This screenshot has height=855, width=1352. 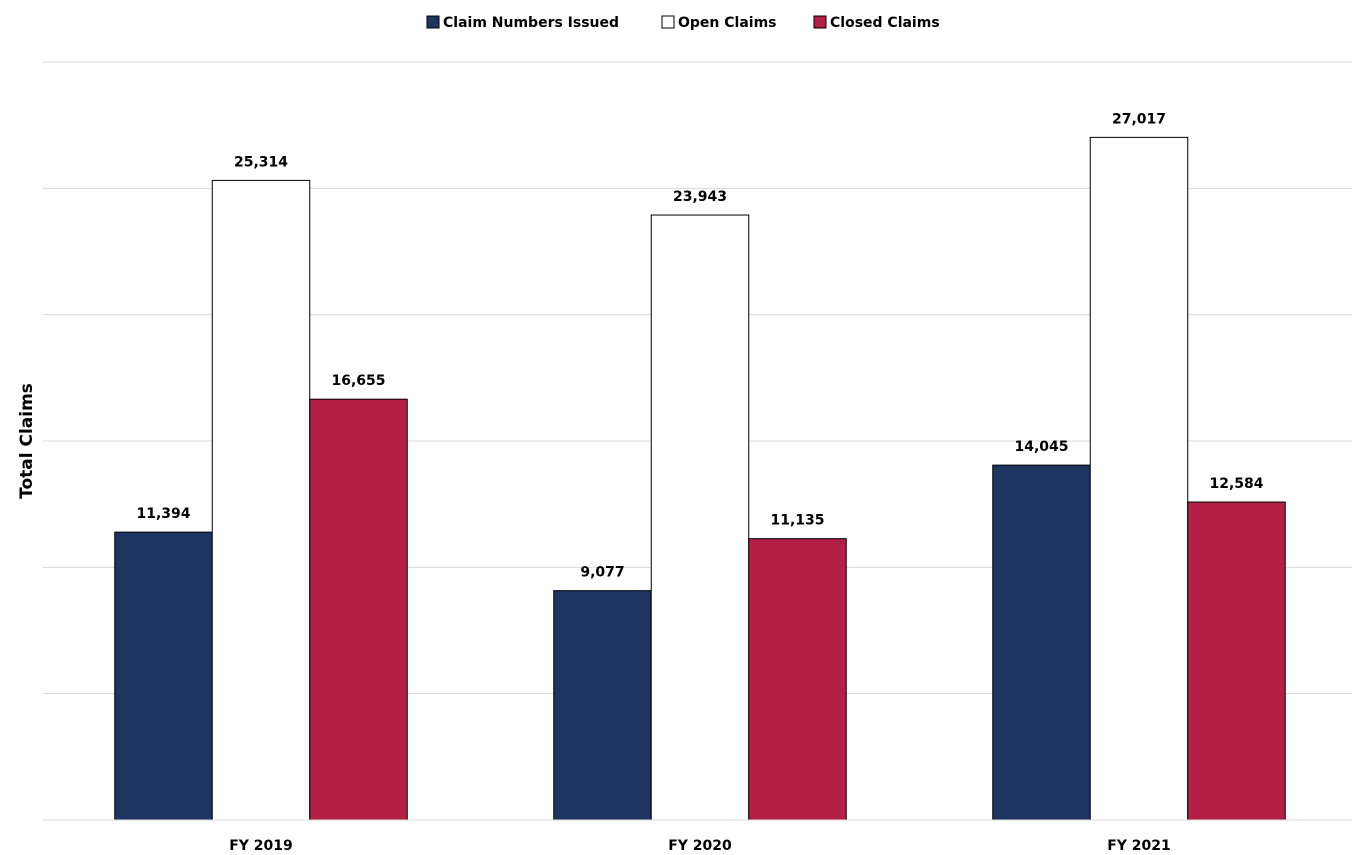 What do you see at coordinates (602, 573) in the screenshot?
I see `data-label-claim-numbers-issued: 9,077` at bounding box center [602, 573].